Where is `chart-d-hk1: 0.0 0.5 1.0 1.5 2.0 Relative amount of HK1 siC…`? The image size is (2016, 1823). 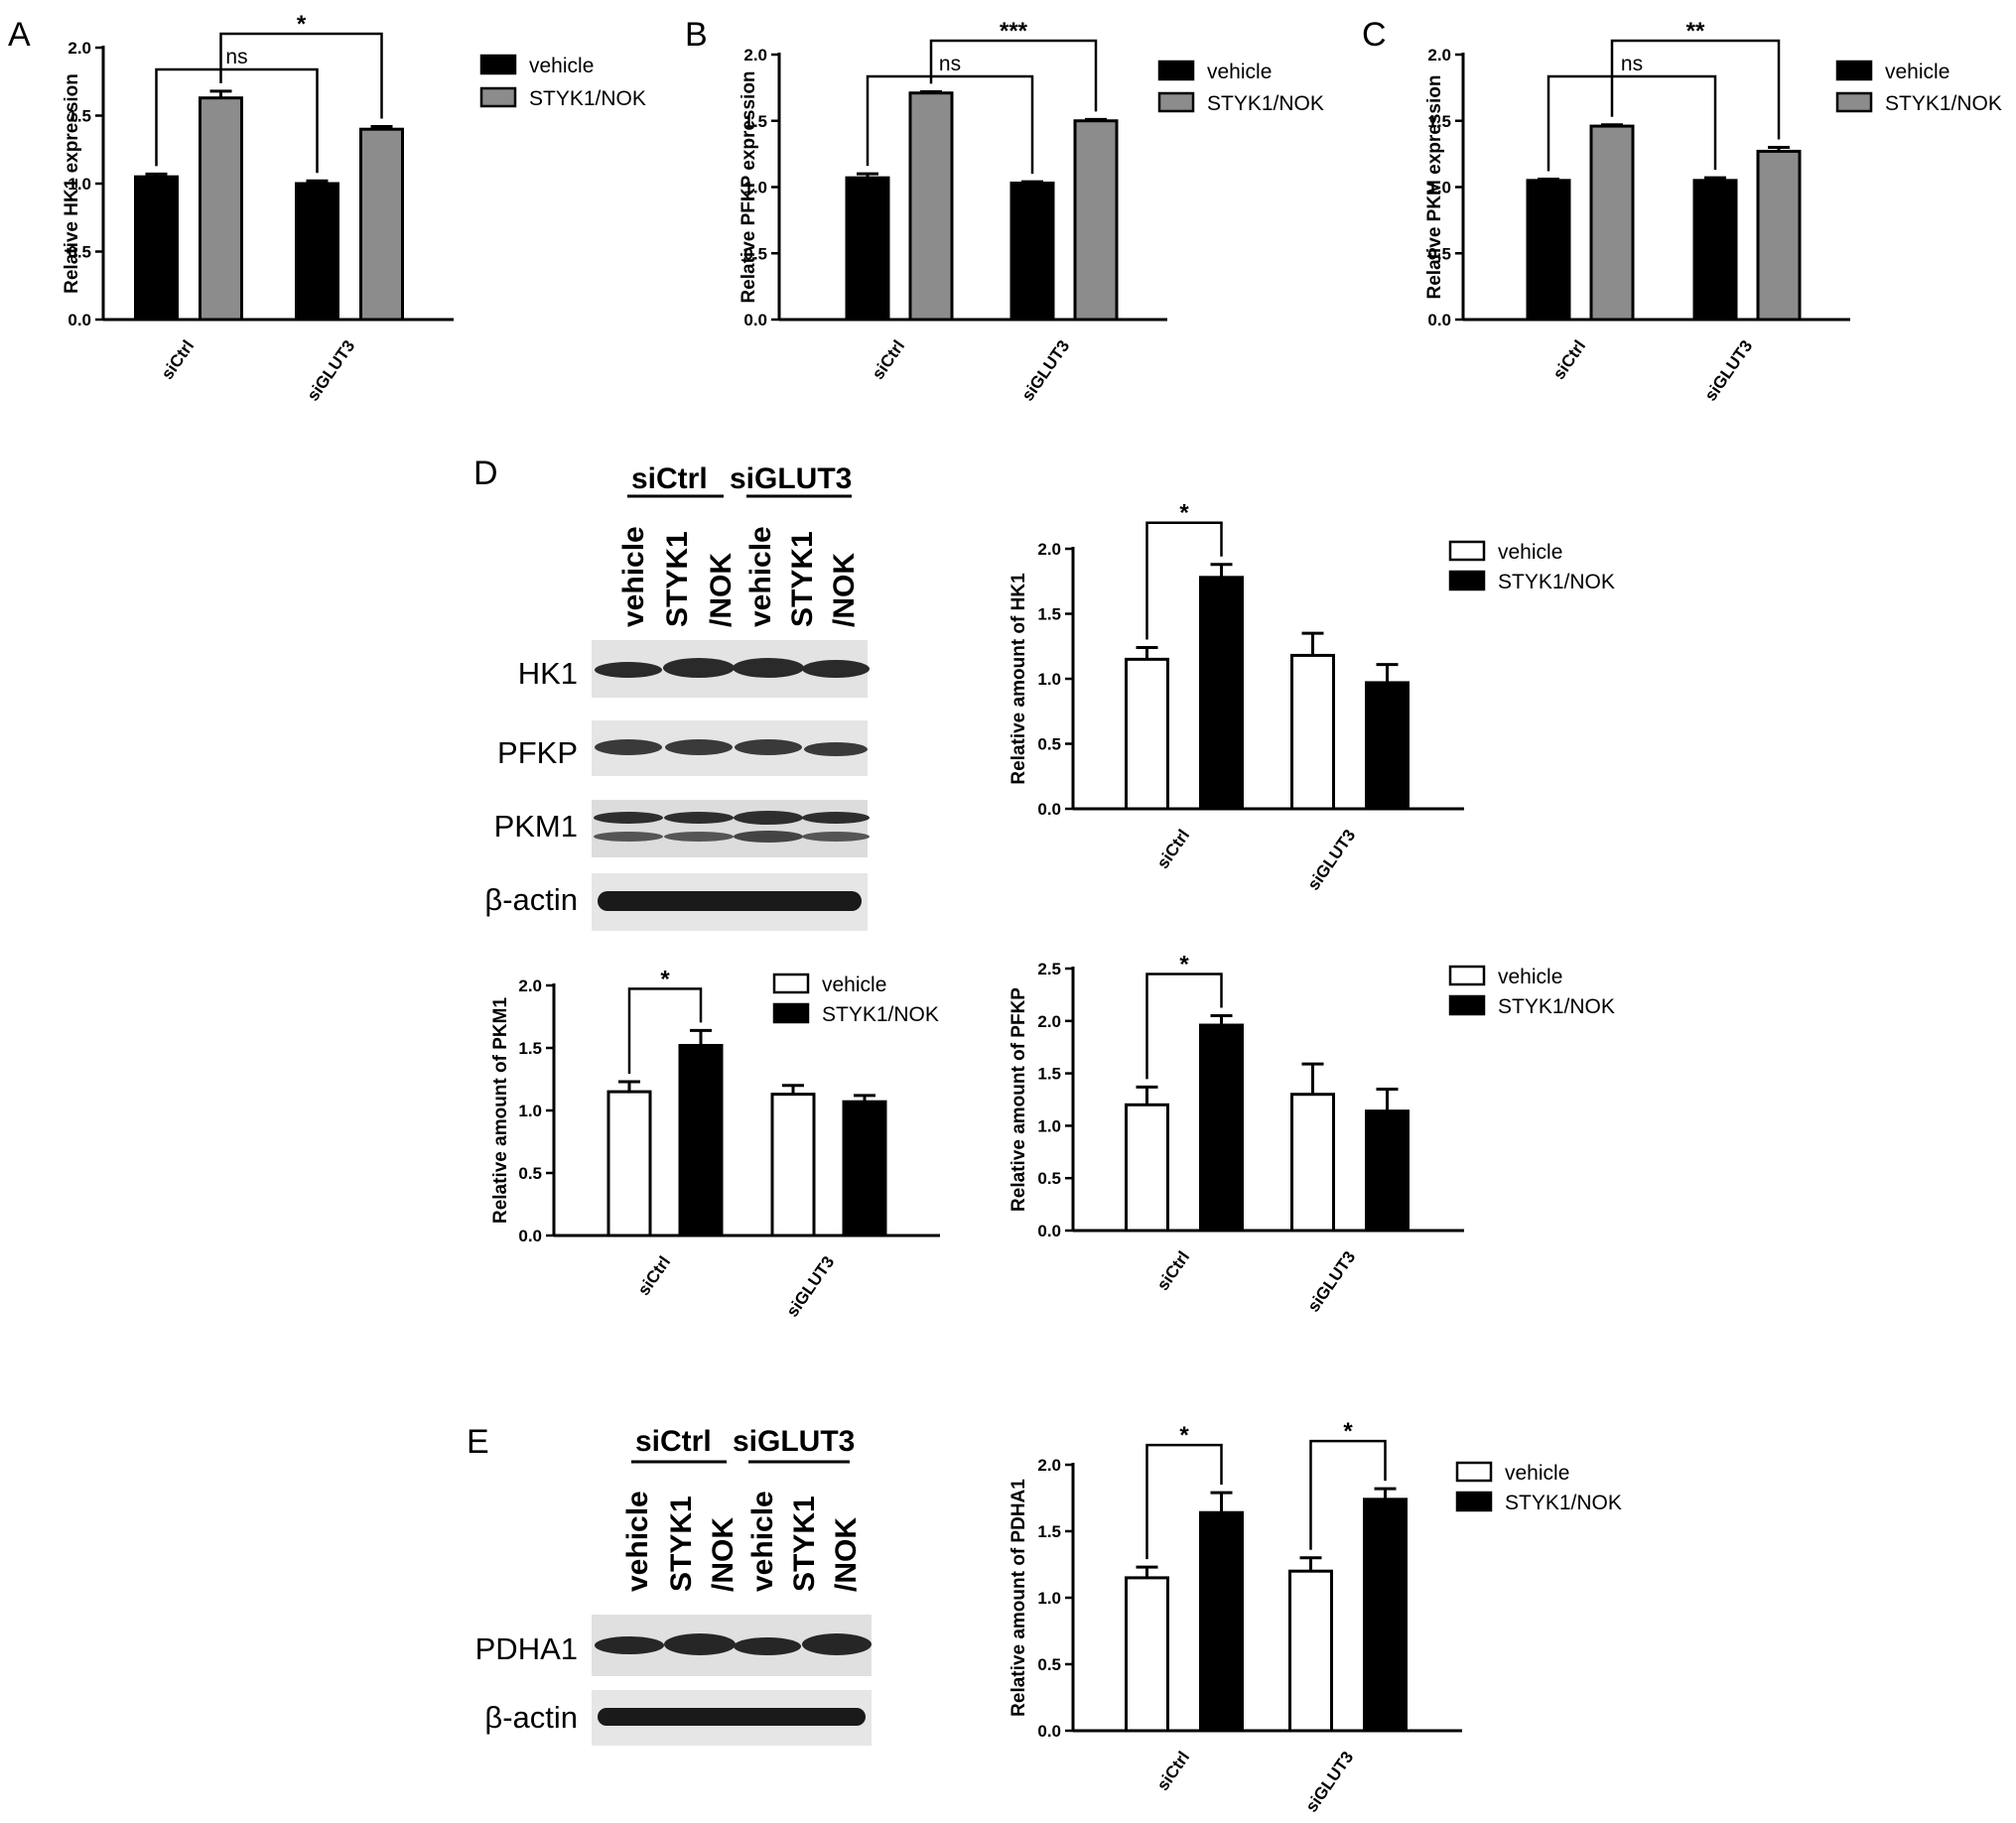
chart-d-hk1: 0.0 0.5 1.0 1.5 2.0 Relative amount of HK1 siC… is located at coordinates (1312, 697).